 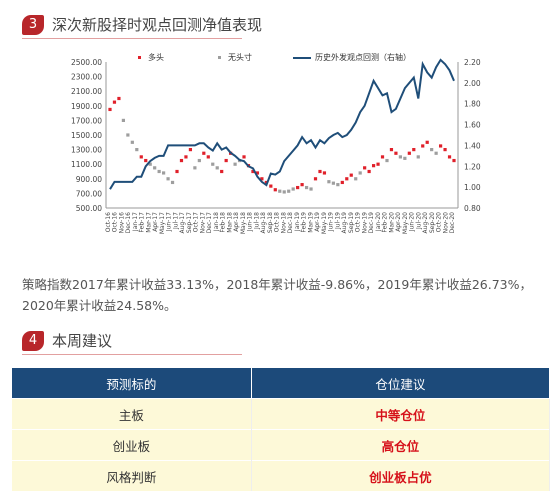 What do you see at coordinates (33, 341) in the screenshot?
I see `section-number-badge: 4` at bounding box center [33, 341].